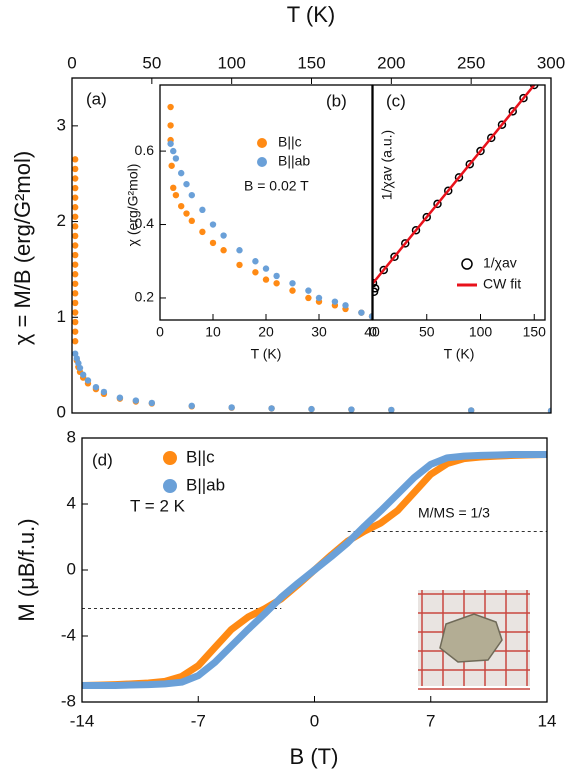 This screenshot has width=570, height=777. I want to click on series-line, so click(454, 185).